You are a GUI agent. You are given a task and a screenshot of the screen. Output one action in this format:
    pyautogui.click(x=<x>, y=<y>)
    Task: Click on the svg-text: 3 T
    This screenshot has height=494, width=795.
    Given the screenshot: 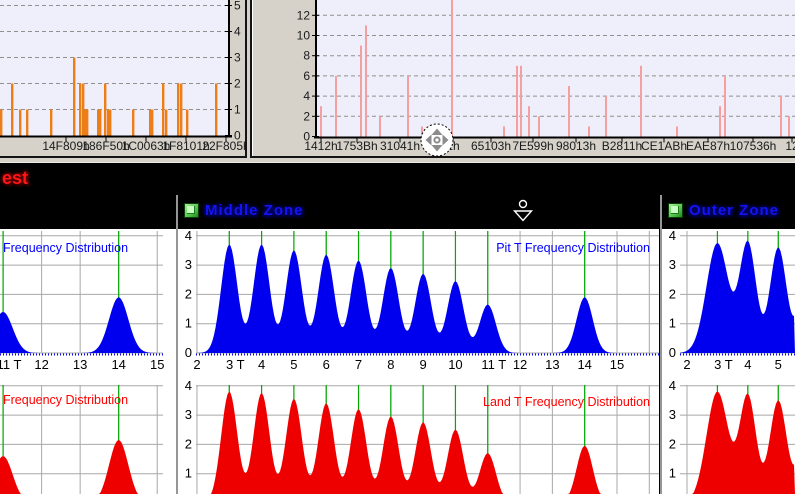 What is the action you would take?
    pyautogui.click(x=235, y=364)
    